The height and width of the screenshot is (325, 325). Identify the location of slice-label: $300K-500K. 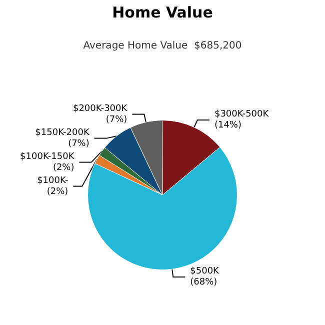
(242, 115).